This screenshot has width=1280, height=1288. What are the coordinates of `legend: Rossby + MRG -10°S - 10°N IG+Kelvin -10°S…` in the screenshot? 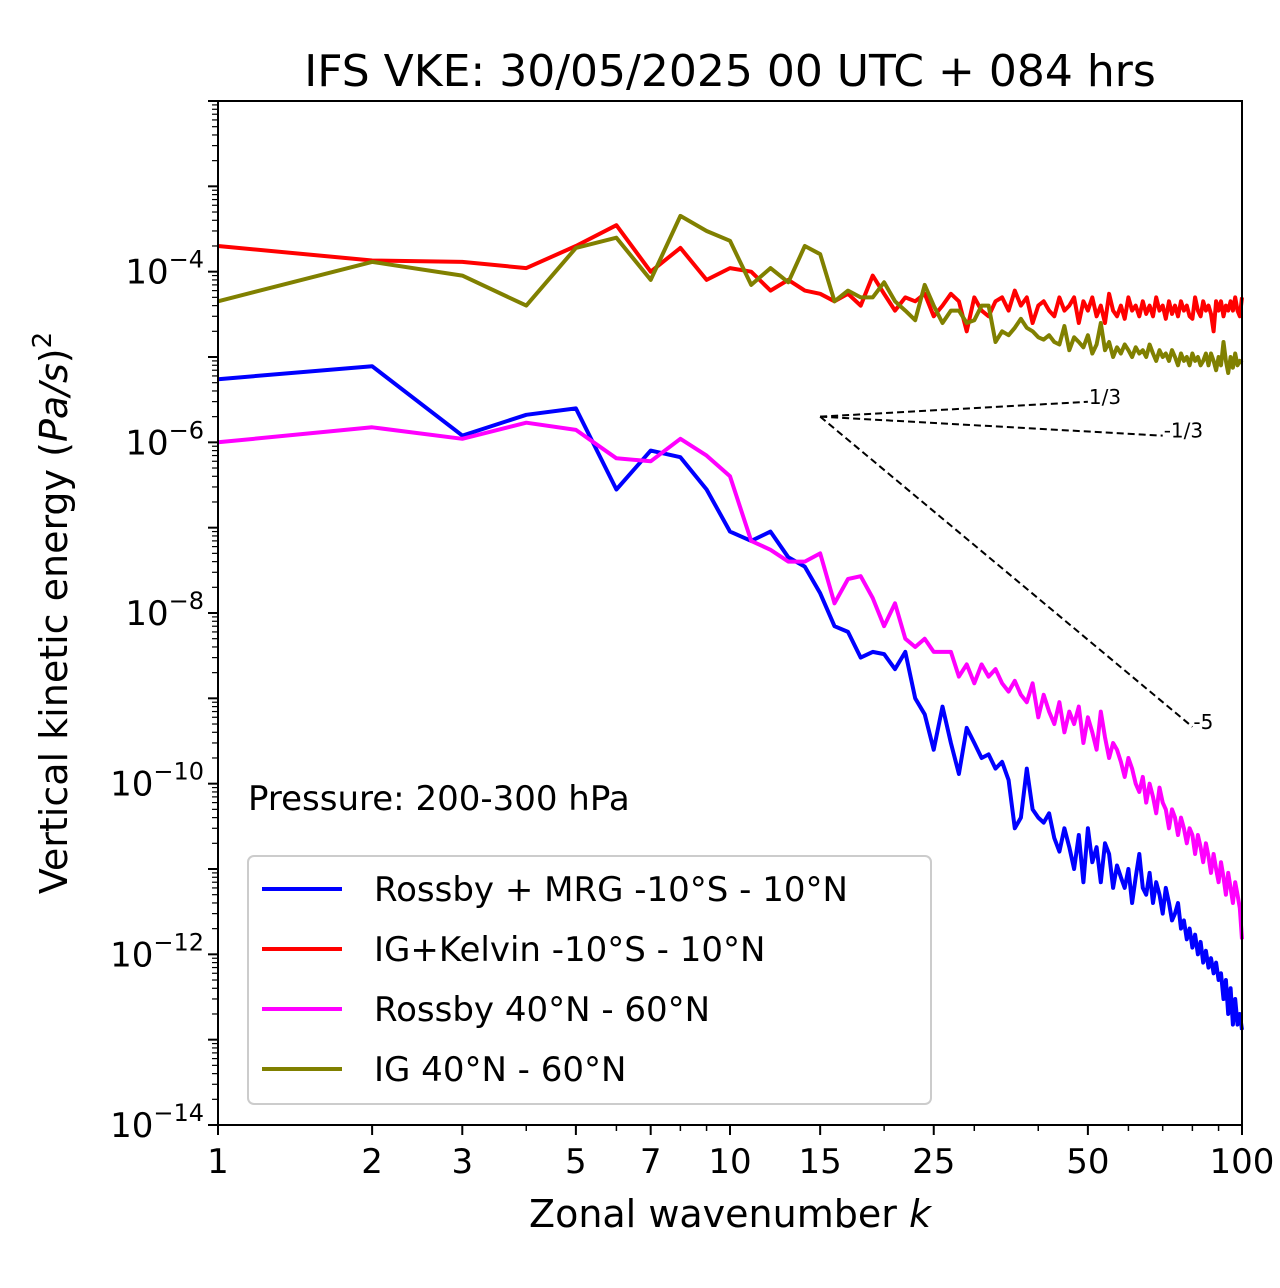 It's located at (589, 980).